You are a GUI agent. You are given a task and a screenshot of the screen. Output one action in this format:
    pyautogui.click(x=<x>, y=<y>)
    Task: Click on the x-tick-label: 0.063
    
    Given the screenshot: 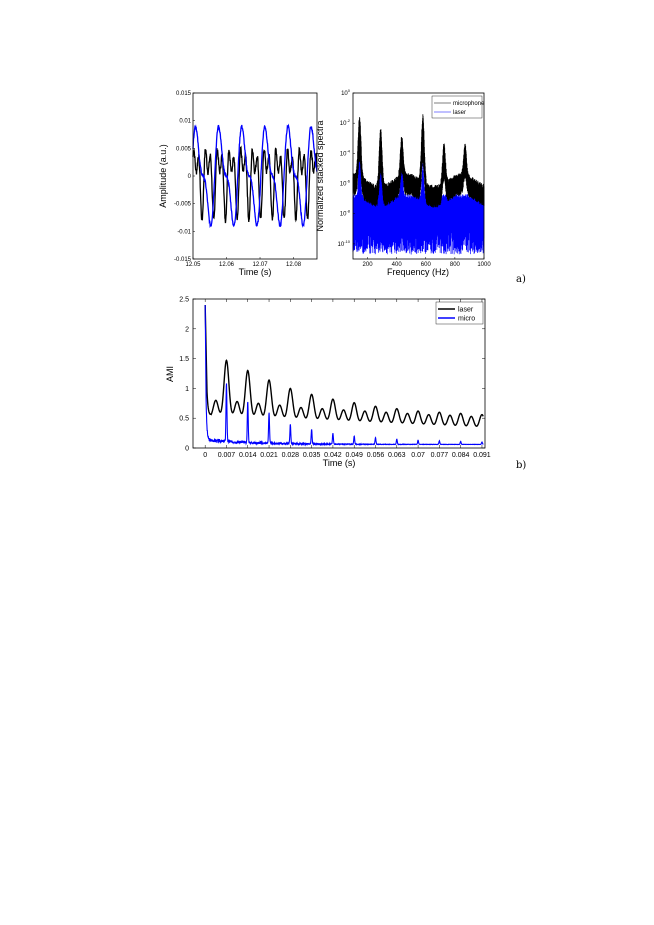 What is the action you would take?
    pyautogui.click(x=397, y=455)
    